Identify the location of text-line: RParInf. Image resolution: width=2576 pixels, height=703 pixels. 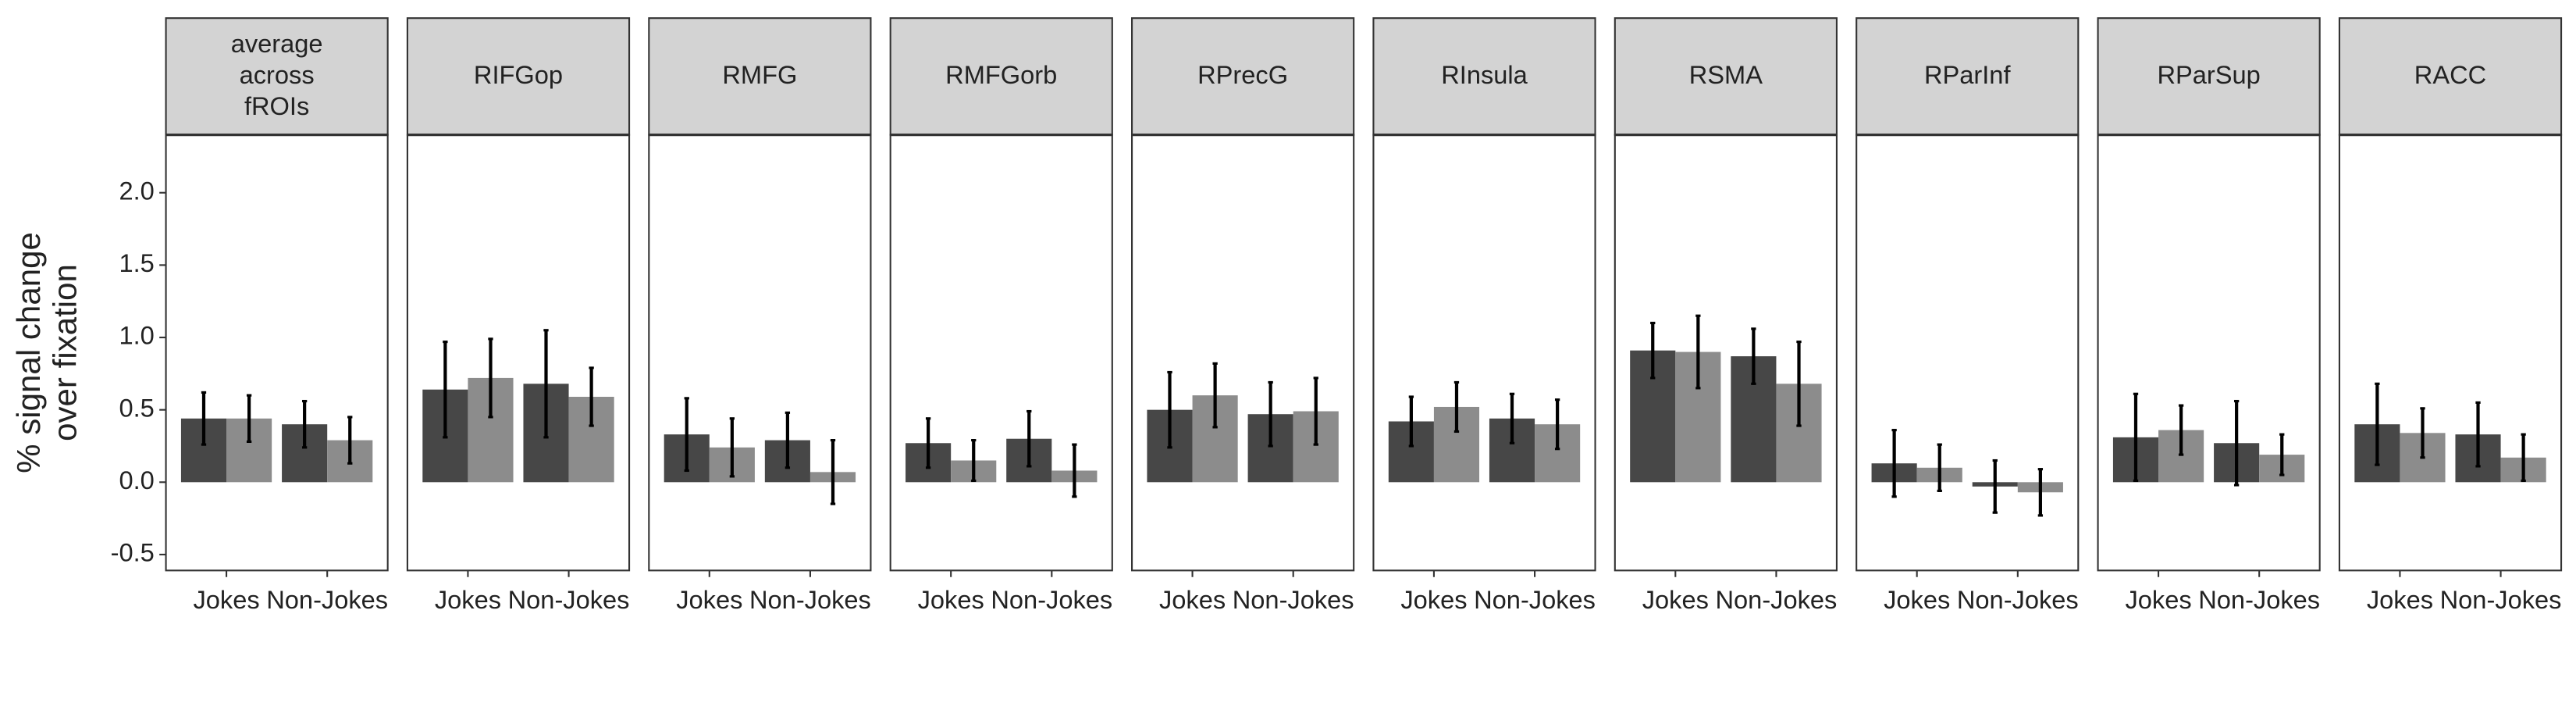
(1967, 74).